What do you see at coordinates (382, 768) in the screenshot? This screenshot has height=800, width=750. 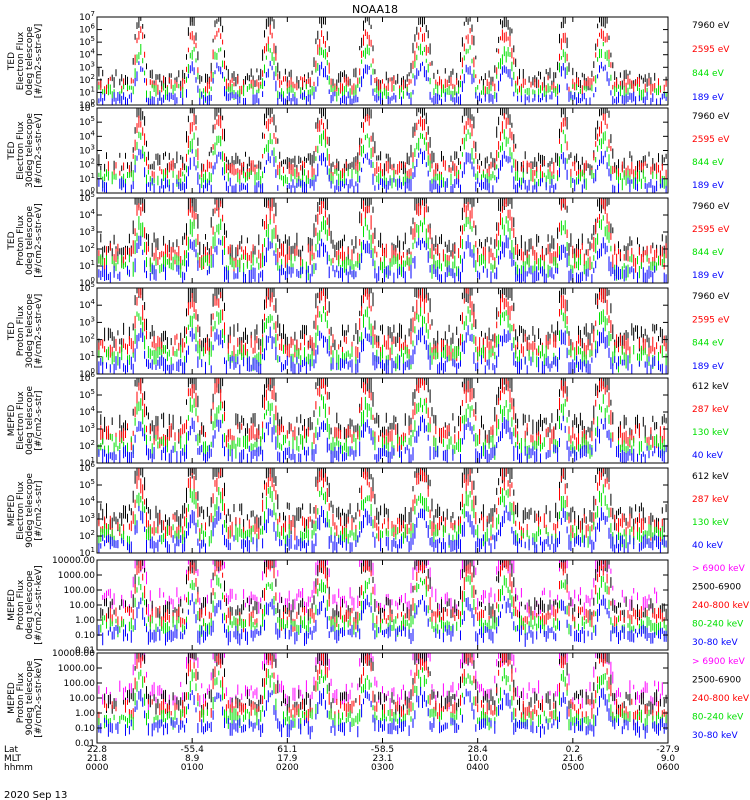 I see `x-tick-label-hhmm: 0300` at bounding box center [382, 768].